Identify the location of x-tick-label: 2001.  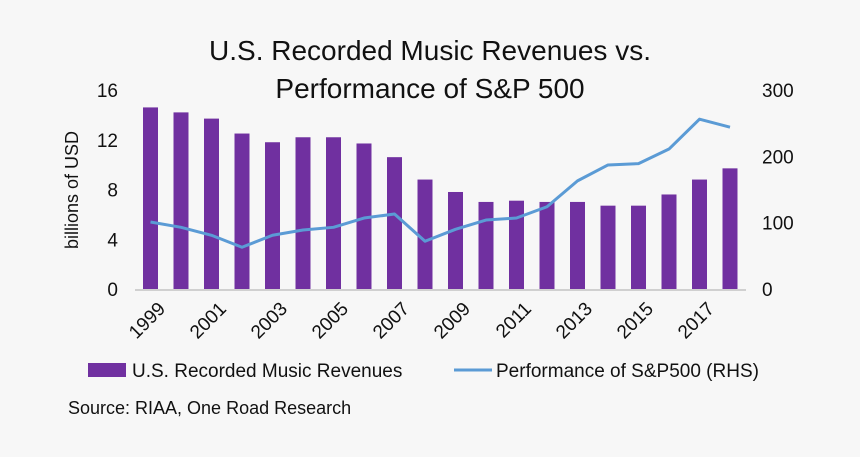
(208, 321).